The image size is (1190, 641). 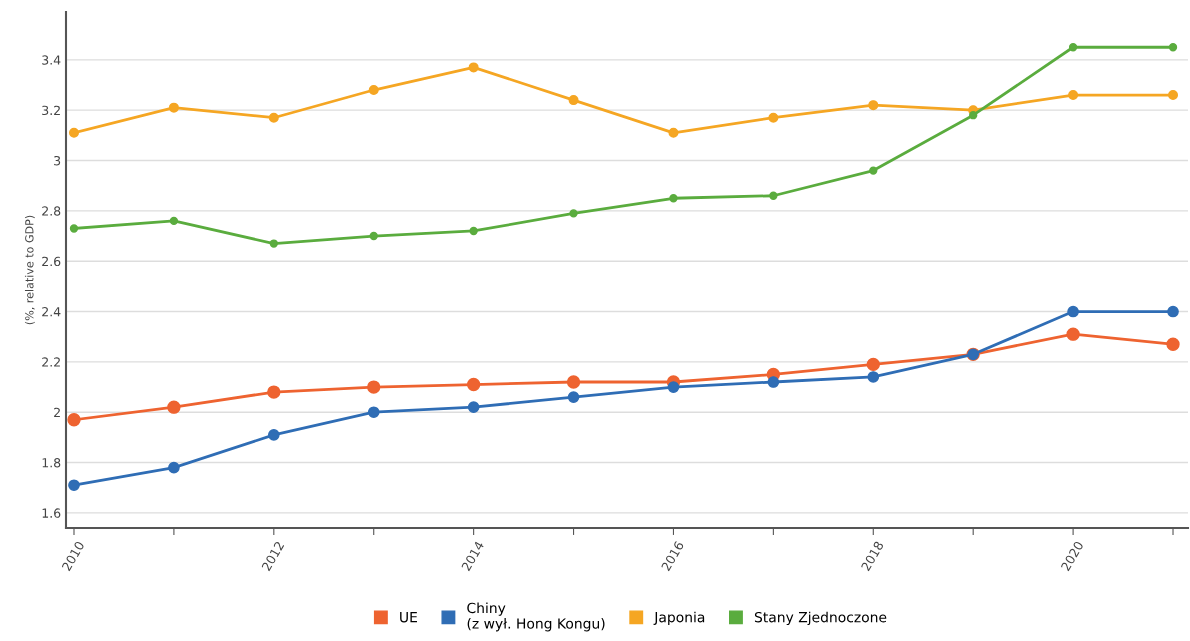 I want to click on y-tick-label: 2.8, so click(x=51, y=211).